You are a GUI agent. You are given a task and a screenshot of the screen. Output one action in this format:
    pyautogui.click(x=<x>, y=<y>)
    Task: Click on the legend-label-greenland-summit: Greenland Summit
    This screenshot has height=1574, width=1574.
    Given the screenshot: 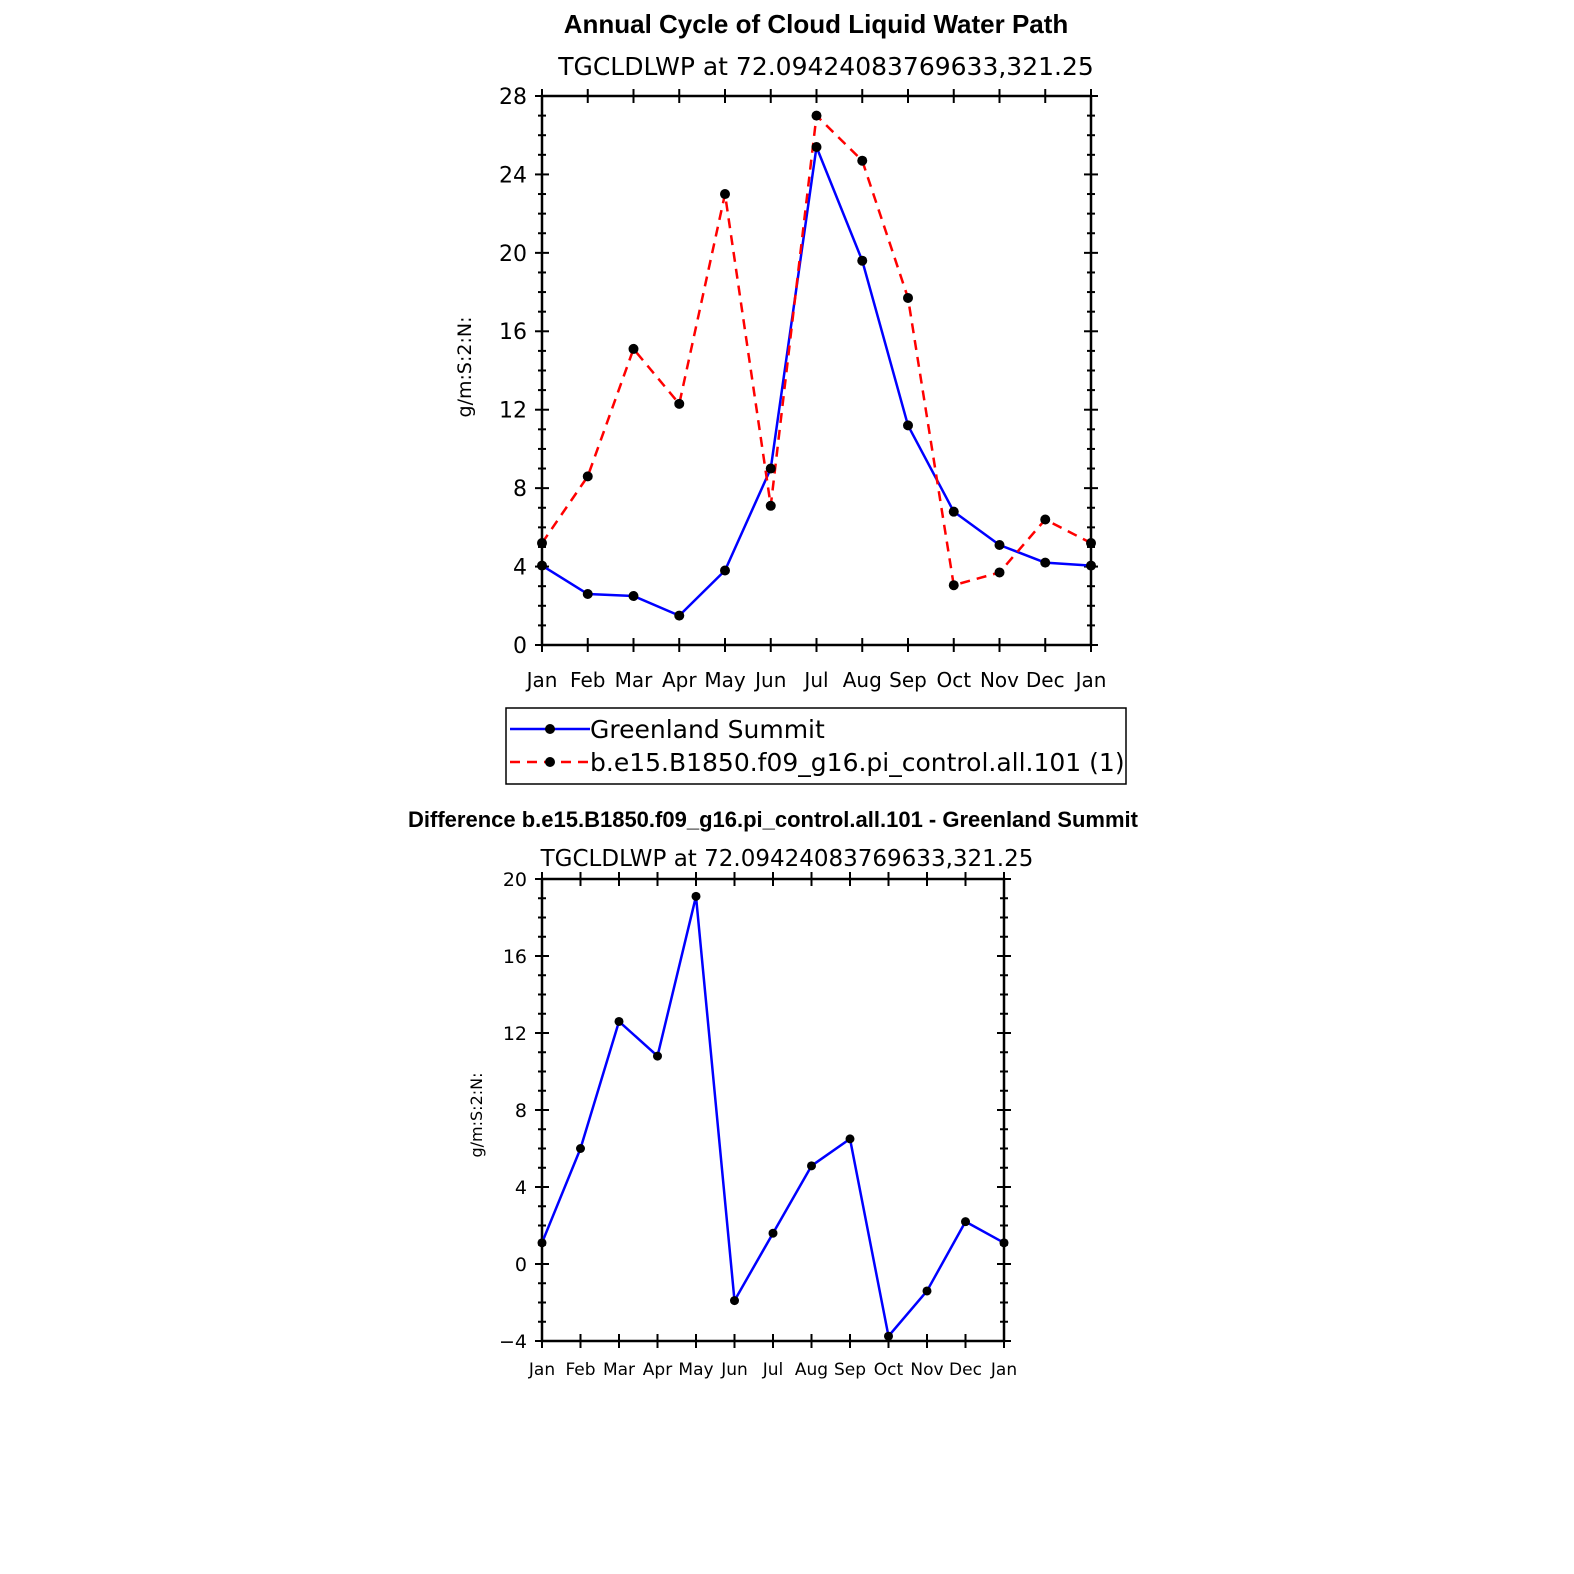 What is the action you would take?
    pyautogui.click(x=707, y=729)
    